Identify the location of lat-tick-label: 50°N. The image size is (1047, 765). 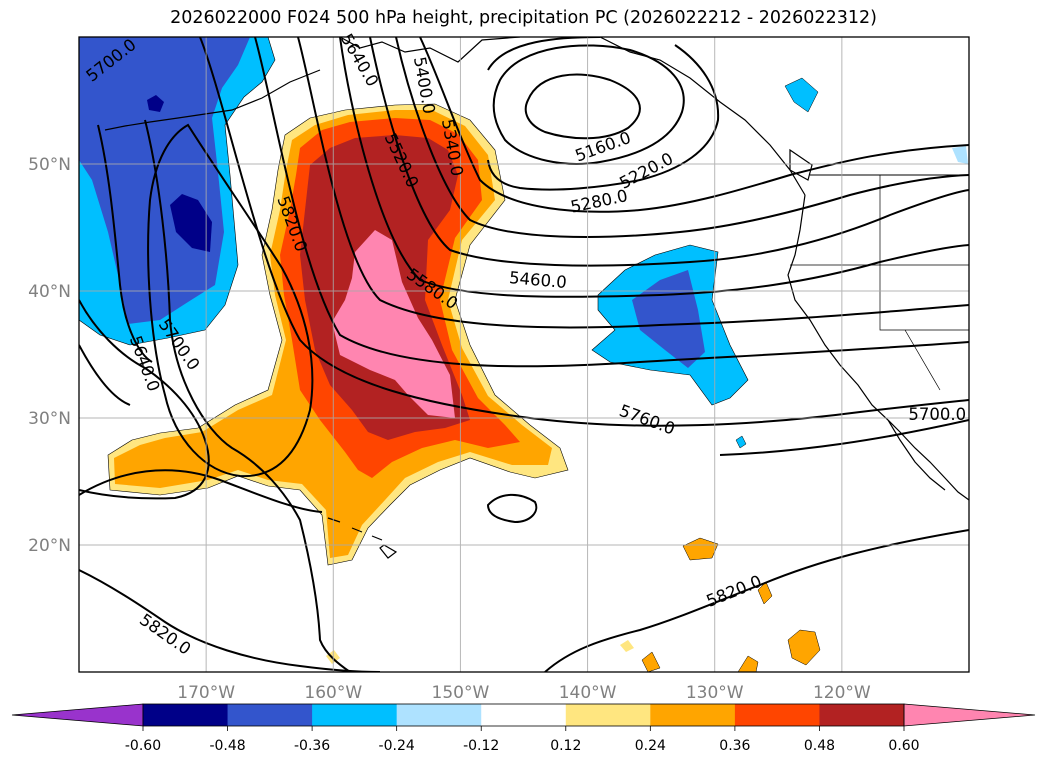
(49, 165).